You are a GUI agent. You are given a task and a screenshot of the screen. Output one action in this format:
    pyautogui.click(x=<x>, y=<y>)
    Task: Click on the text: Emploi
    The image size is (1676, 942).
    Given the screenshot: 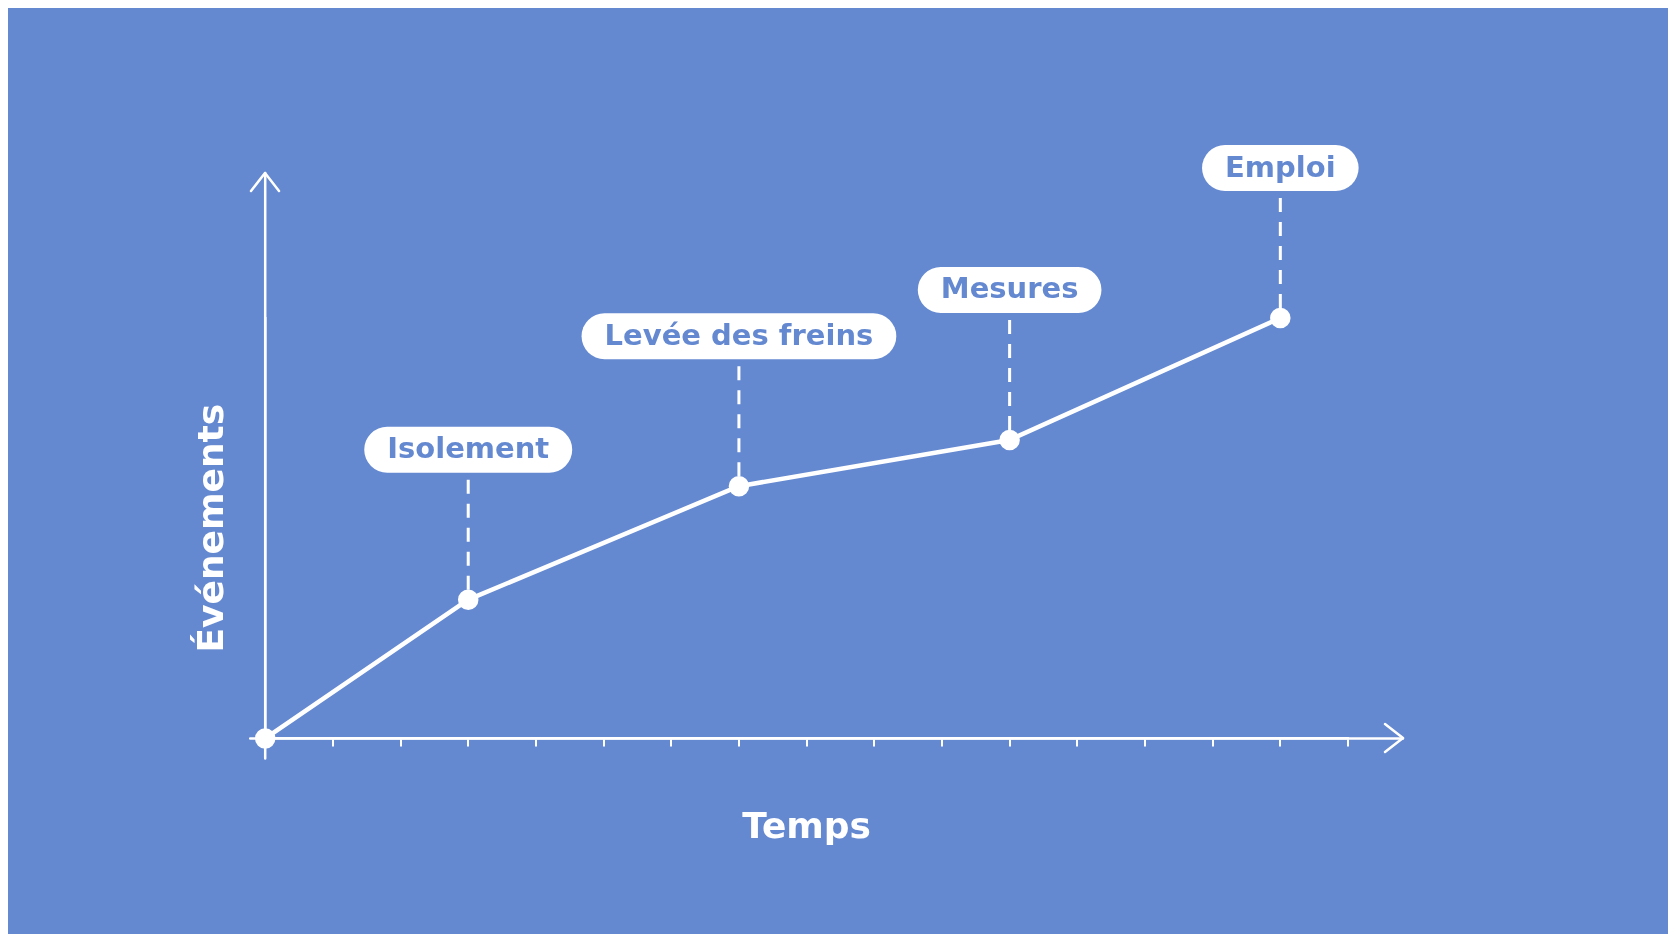 What is the action you would take?
    pyautogui.click(x=1280, y=166)
    